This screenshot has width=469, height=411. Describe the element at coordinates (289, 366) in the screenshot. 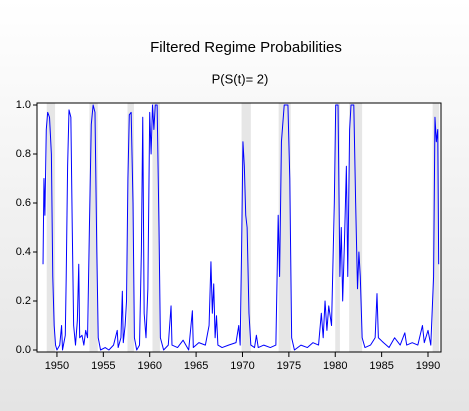

I see `x-tick-label: 1975` at that location.